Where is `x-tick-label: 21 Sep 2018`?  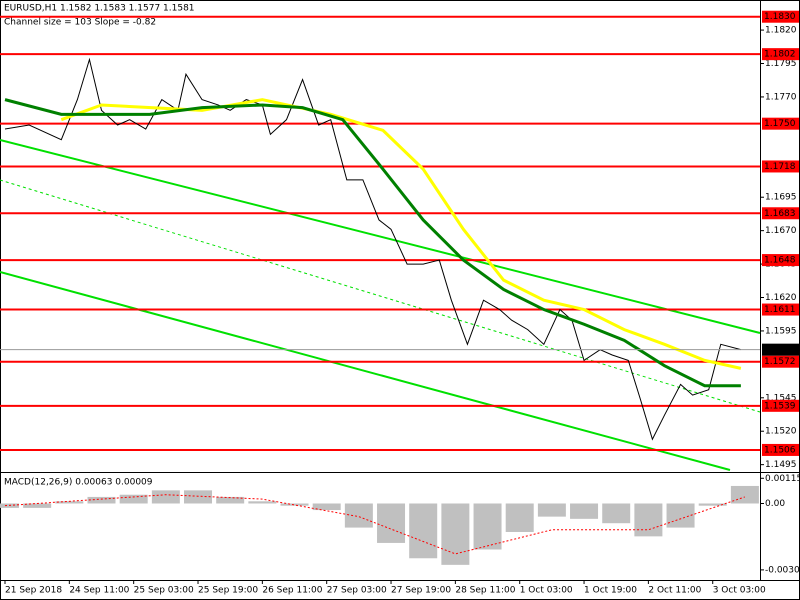 x-tick-label: 21 Sep 2018 is located at coordinates (33, 591).